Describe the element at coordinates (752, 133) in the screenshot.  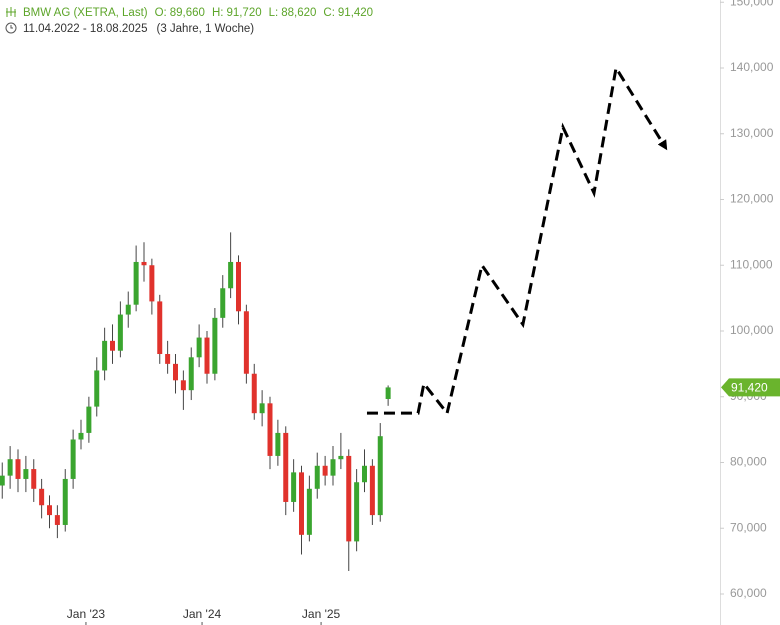
I see `y-tick-label: 130,000` at that location.